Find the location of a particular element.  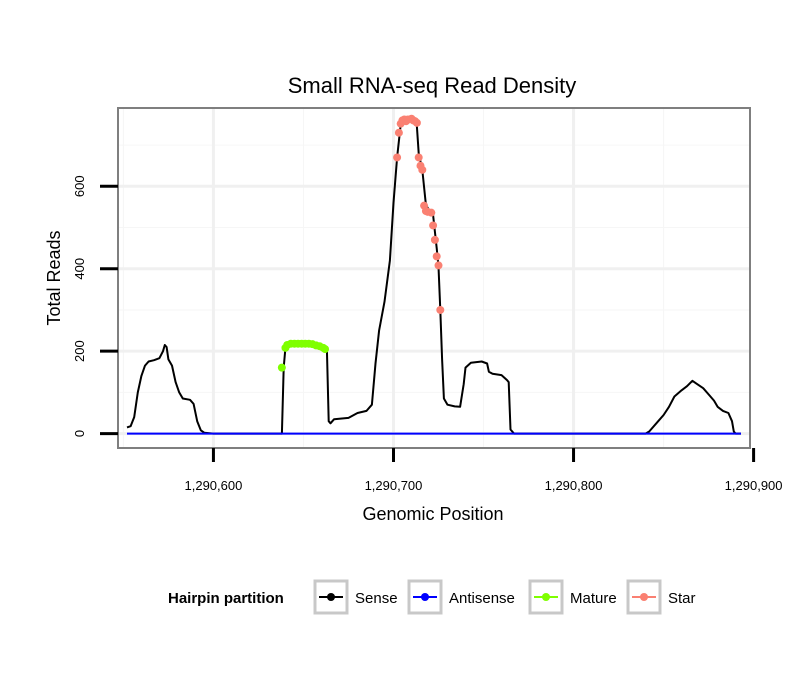

legend-label-mature: Mature is located at coordinates (593, 598).